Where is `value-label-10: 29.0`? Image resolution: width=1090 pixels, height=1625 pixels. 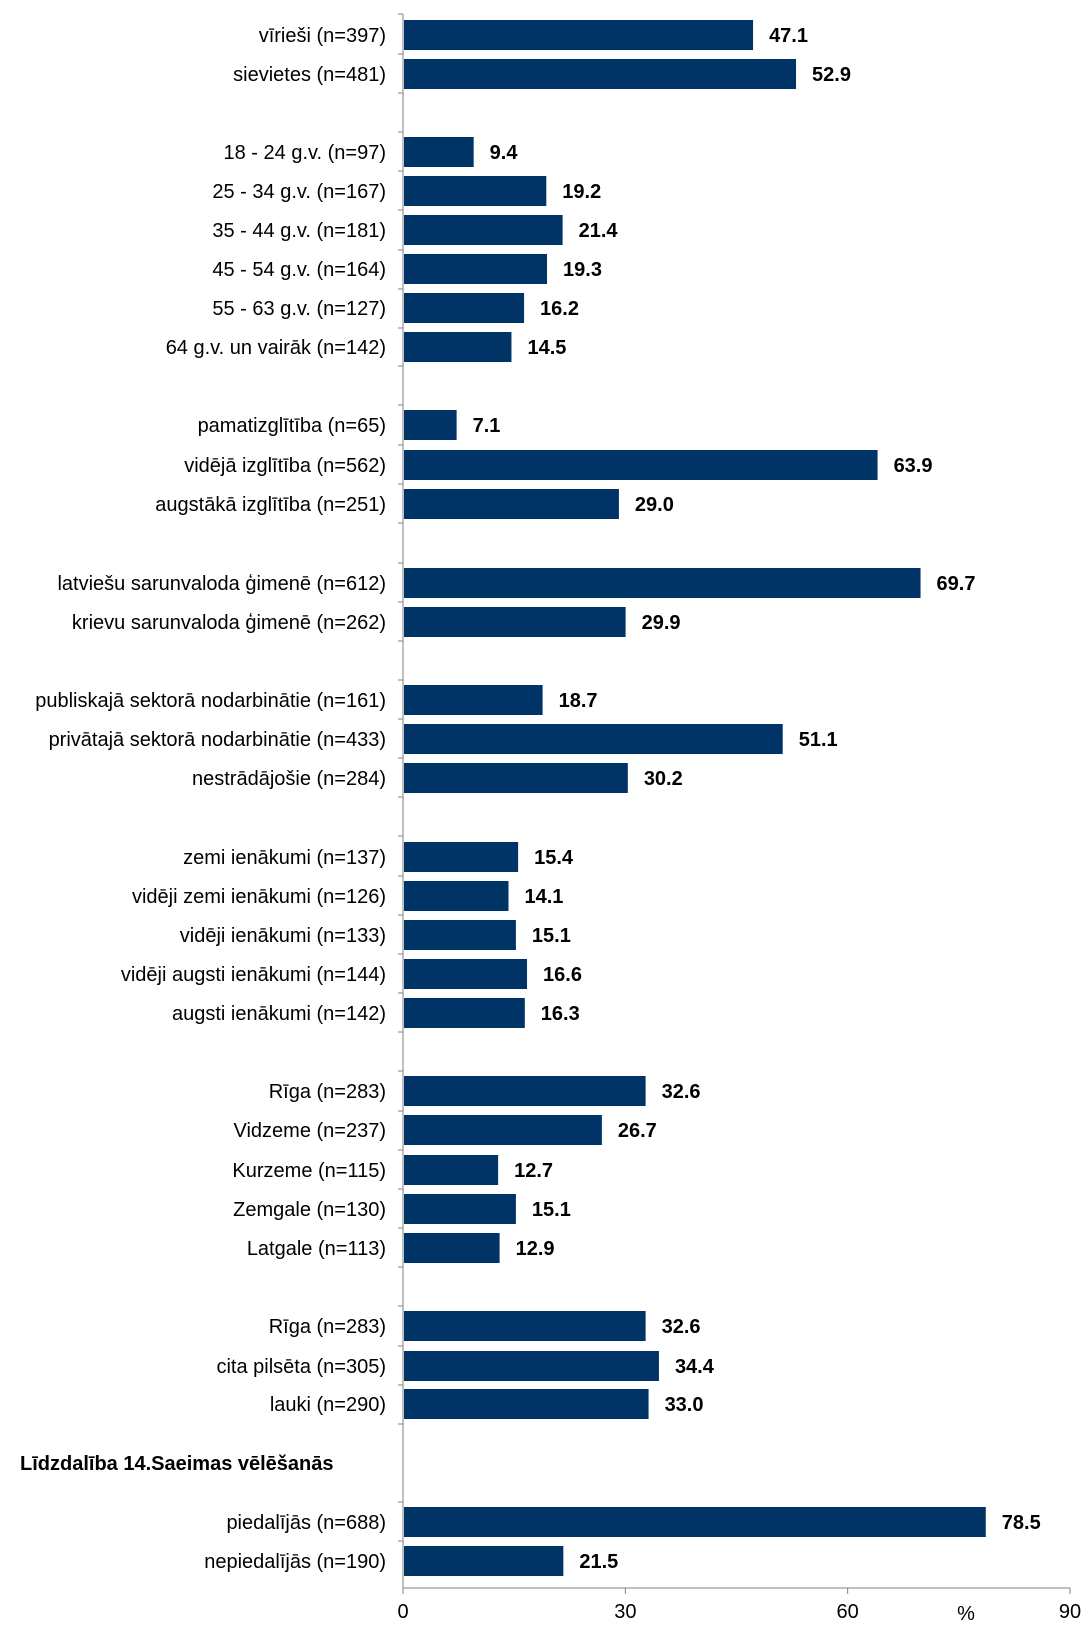 value-label-10: 29.0 is located at coordinates (654, 505).